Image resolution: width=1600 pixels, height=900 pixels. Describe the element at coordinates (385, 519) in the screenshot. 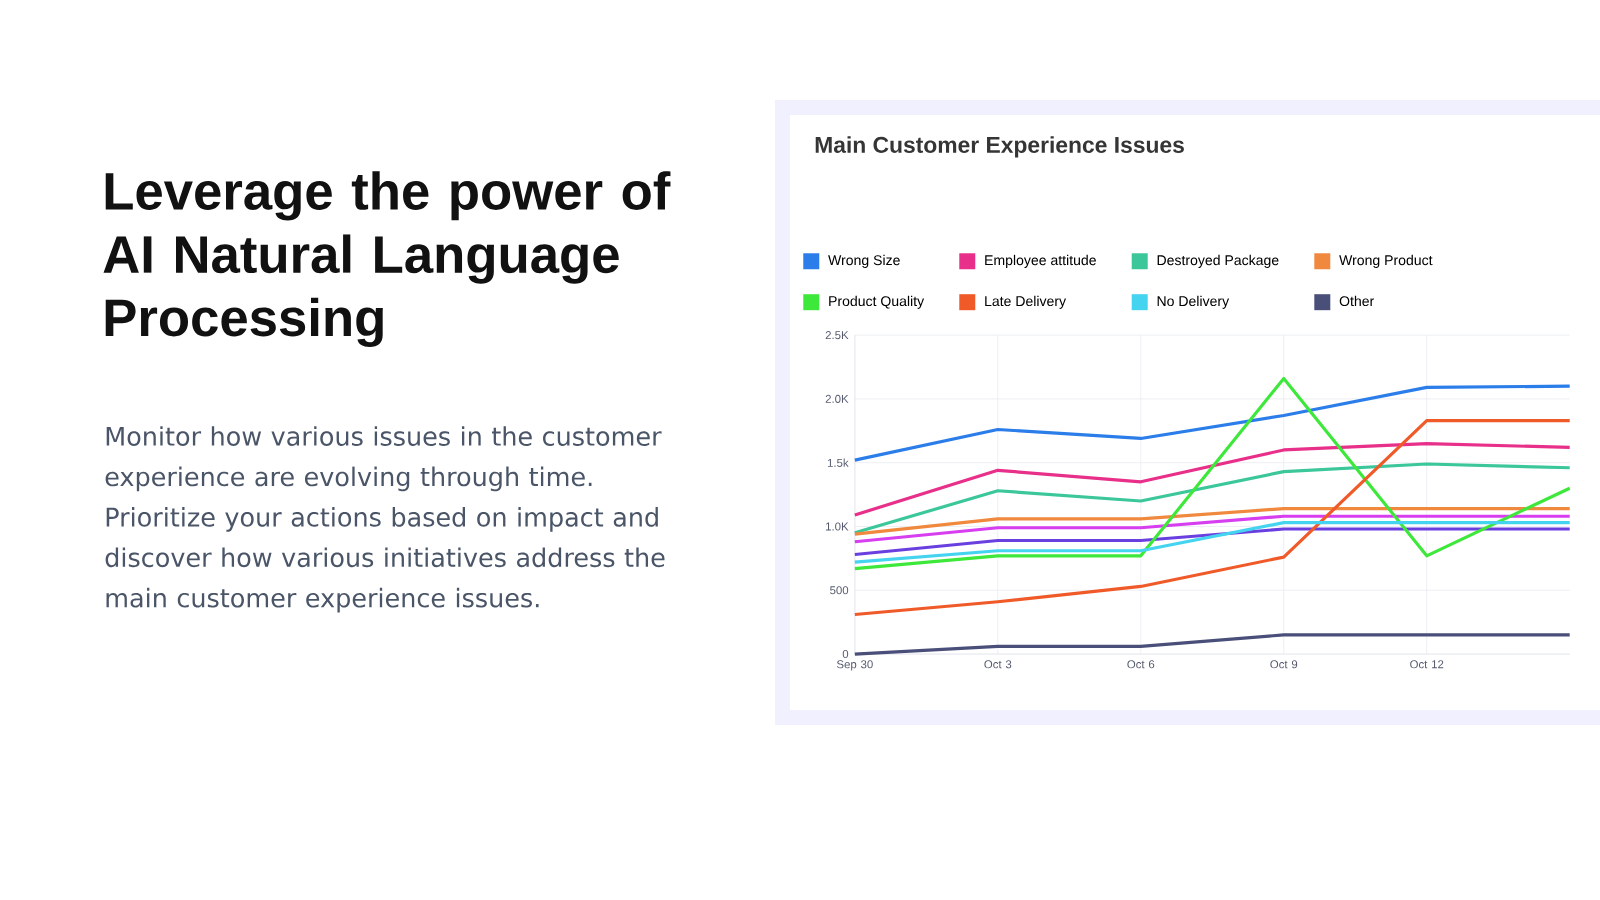

I see `text: Monitor how various issues in the customer experience are evolving through time. Prioritize your actions based on impact and discover how various initiatives address the main customer experience issues.` at that location.